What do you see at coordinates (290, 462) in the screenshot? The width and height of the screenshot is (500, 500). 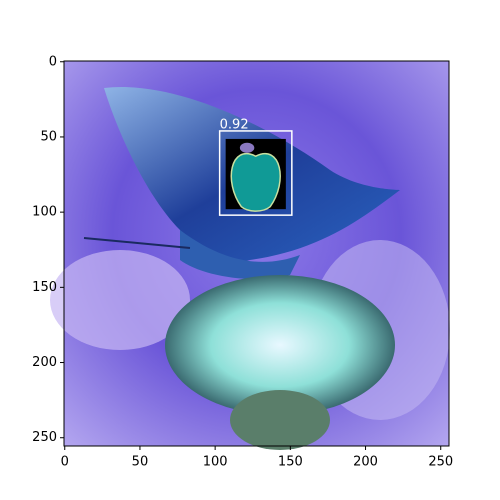 I see `x-tick-label: 150` at bounding box center [290, 462].